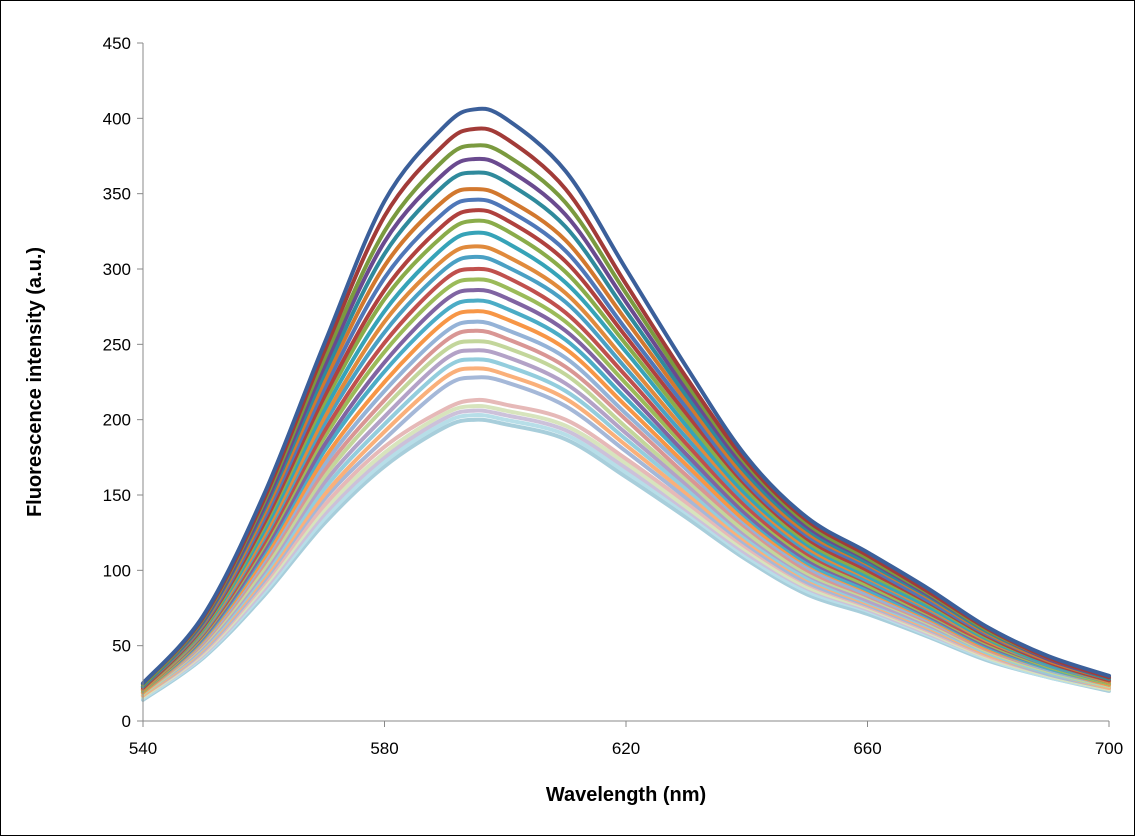  I want to click on y-tick-label: 100, so click(117, 570).